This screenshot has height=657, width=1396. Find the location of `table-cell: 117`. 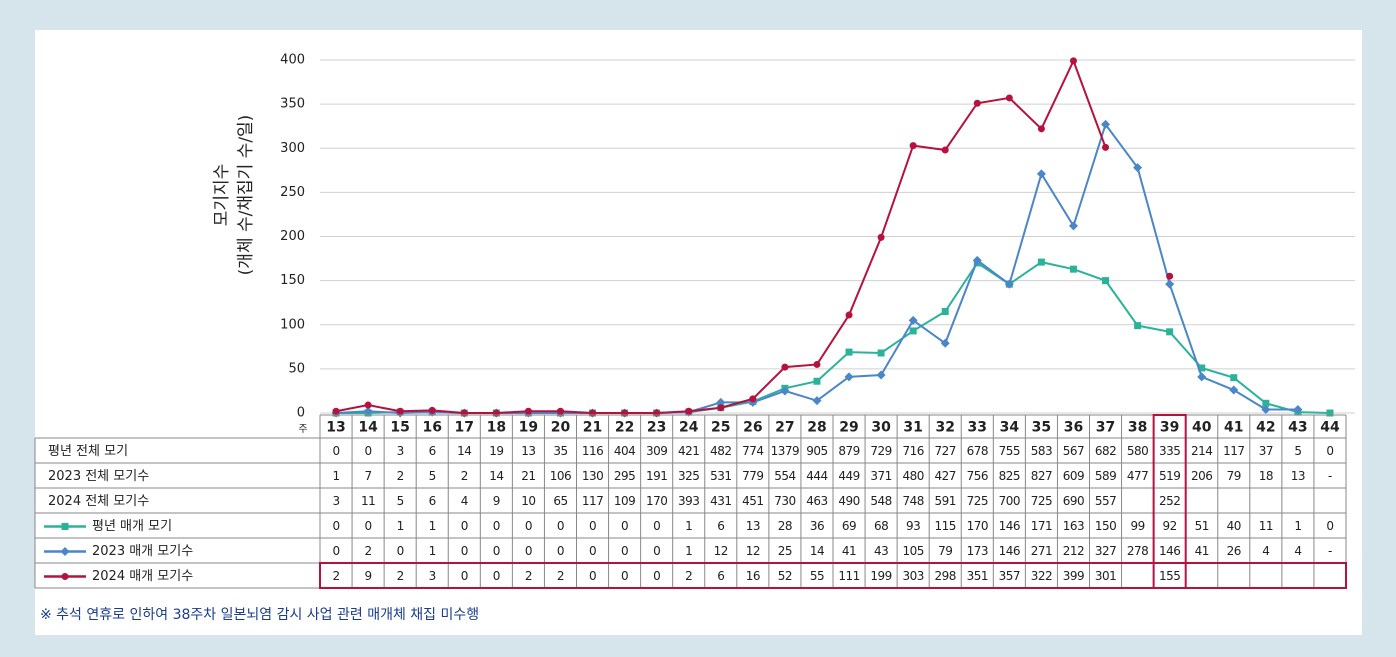

table-cell: 117 is located at coordinates (1233, 451).